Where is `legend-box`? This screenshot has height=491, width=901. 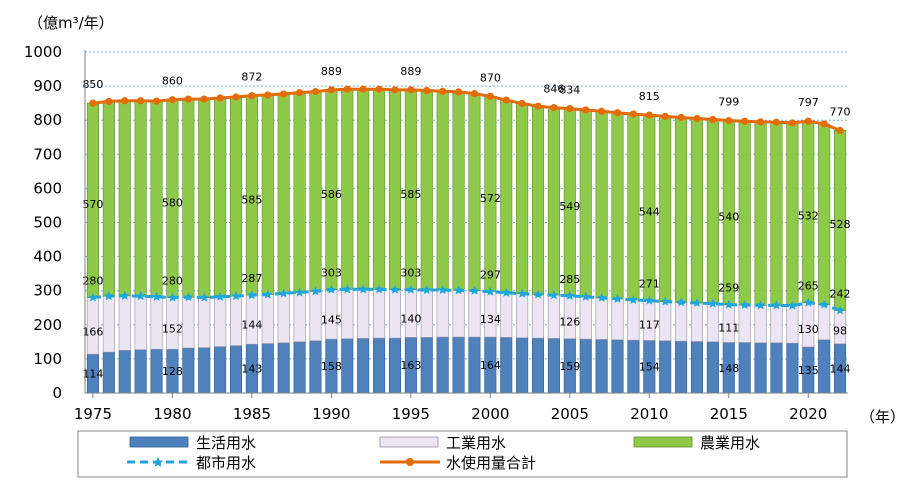 legend-box is located at coordinates (462, 454).